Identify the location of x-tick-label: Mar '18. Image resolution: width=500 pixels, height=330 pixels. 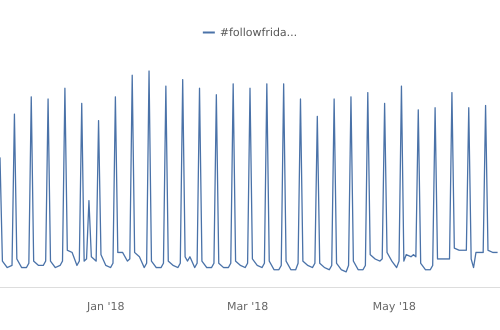
(247, 306).